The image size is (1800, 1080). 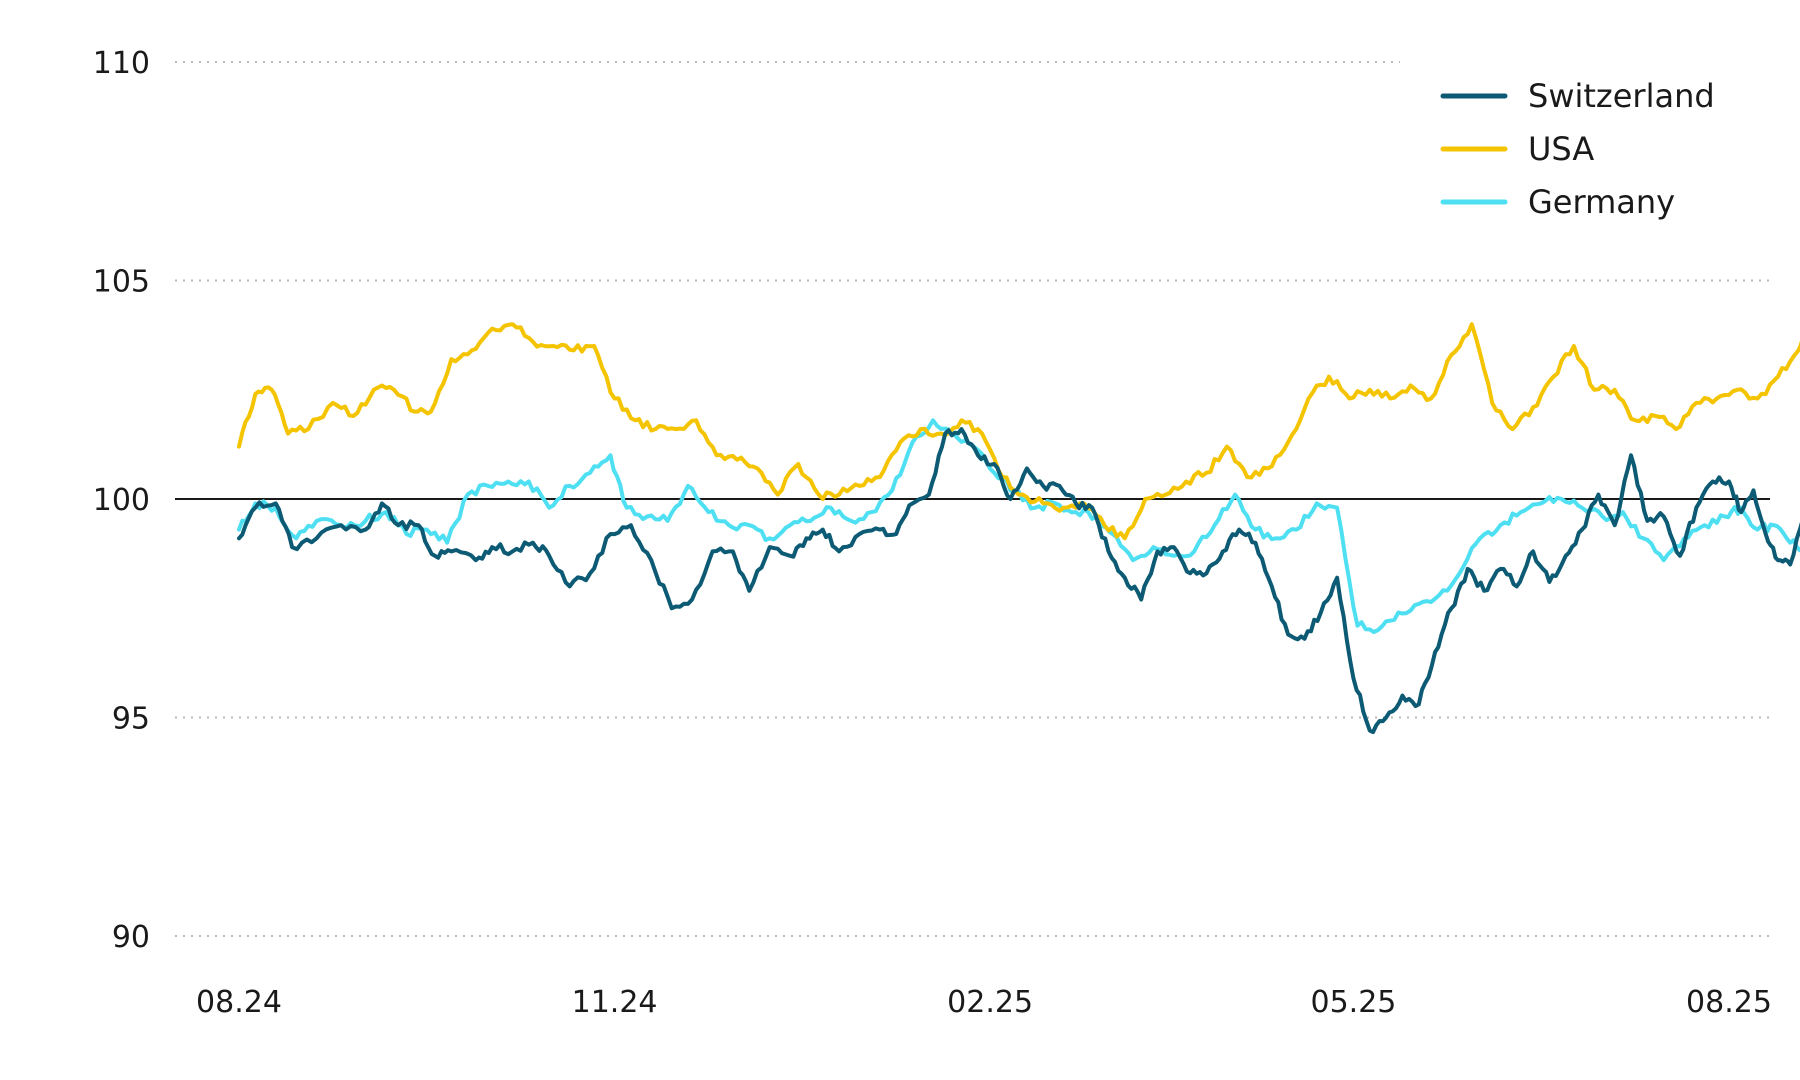 I want to click on y-axis-ticks: 90 95 100 105 110, so click(x=121, y=500).